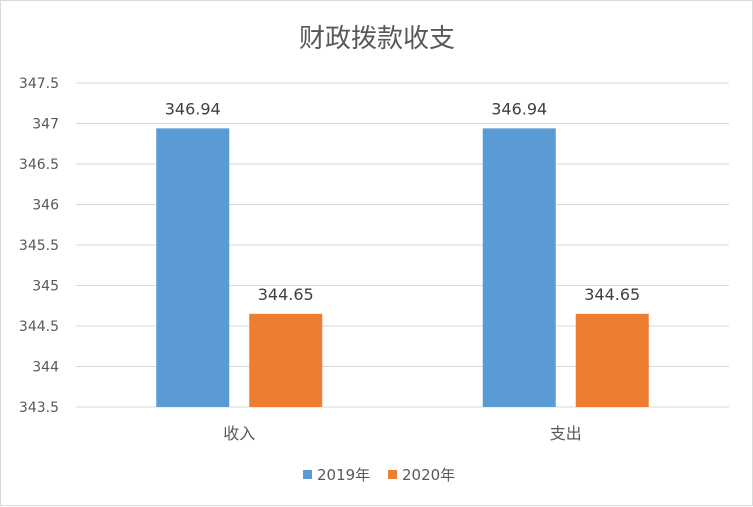 The height and width of the screenshot is (507, 753). What do you see at coordinates (566, 433) in the screenshot?
I see `x-category-label: 支出` at bounding box center [566, 433].